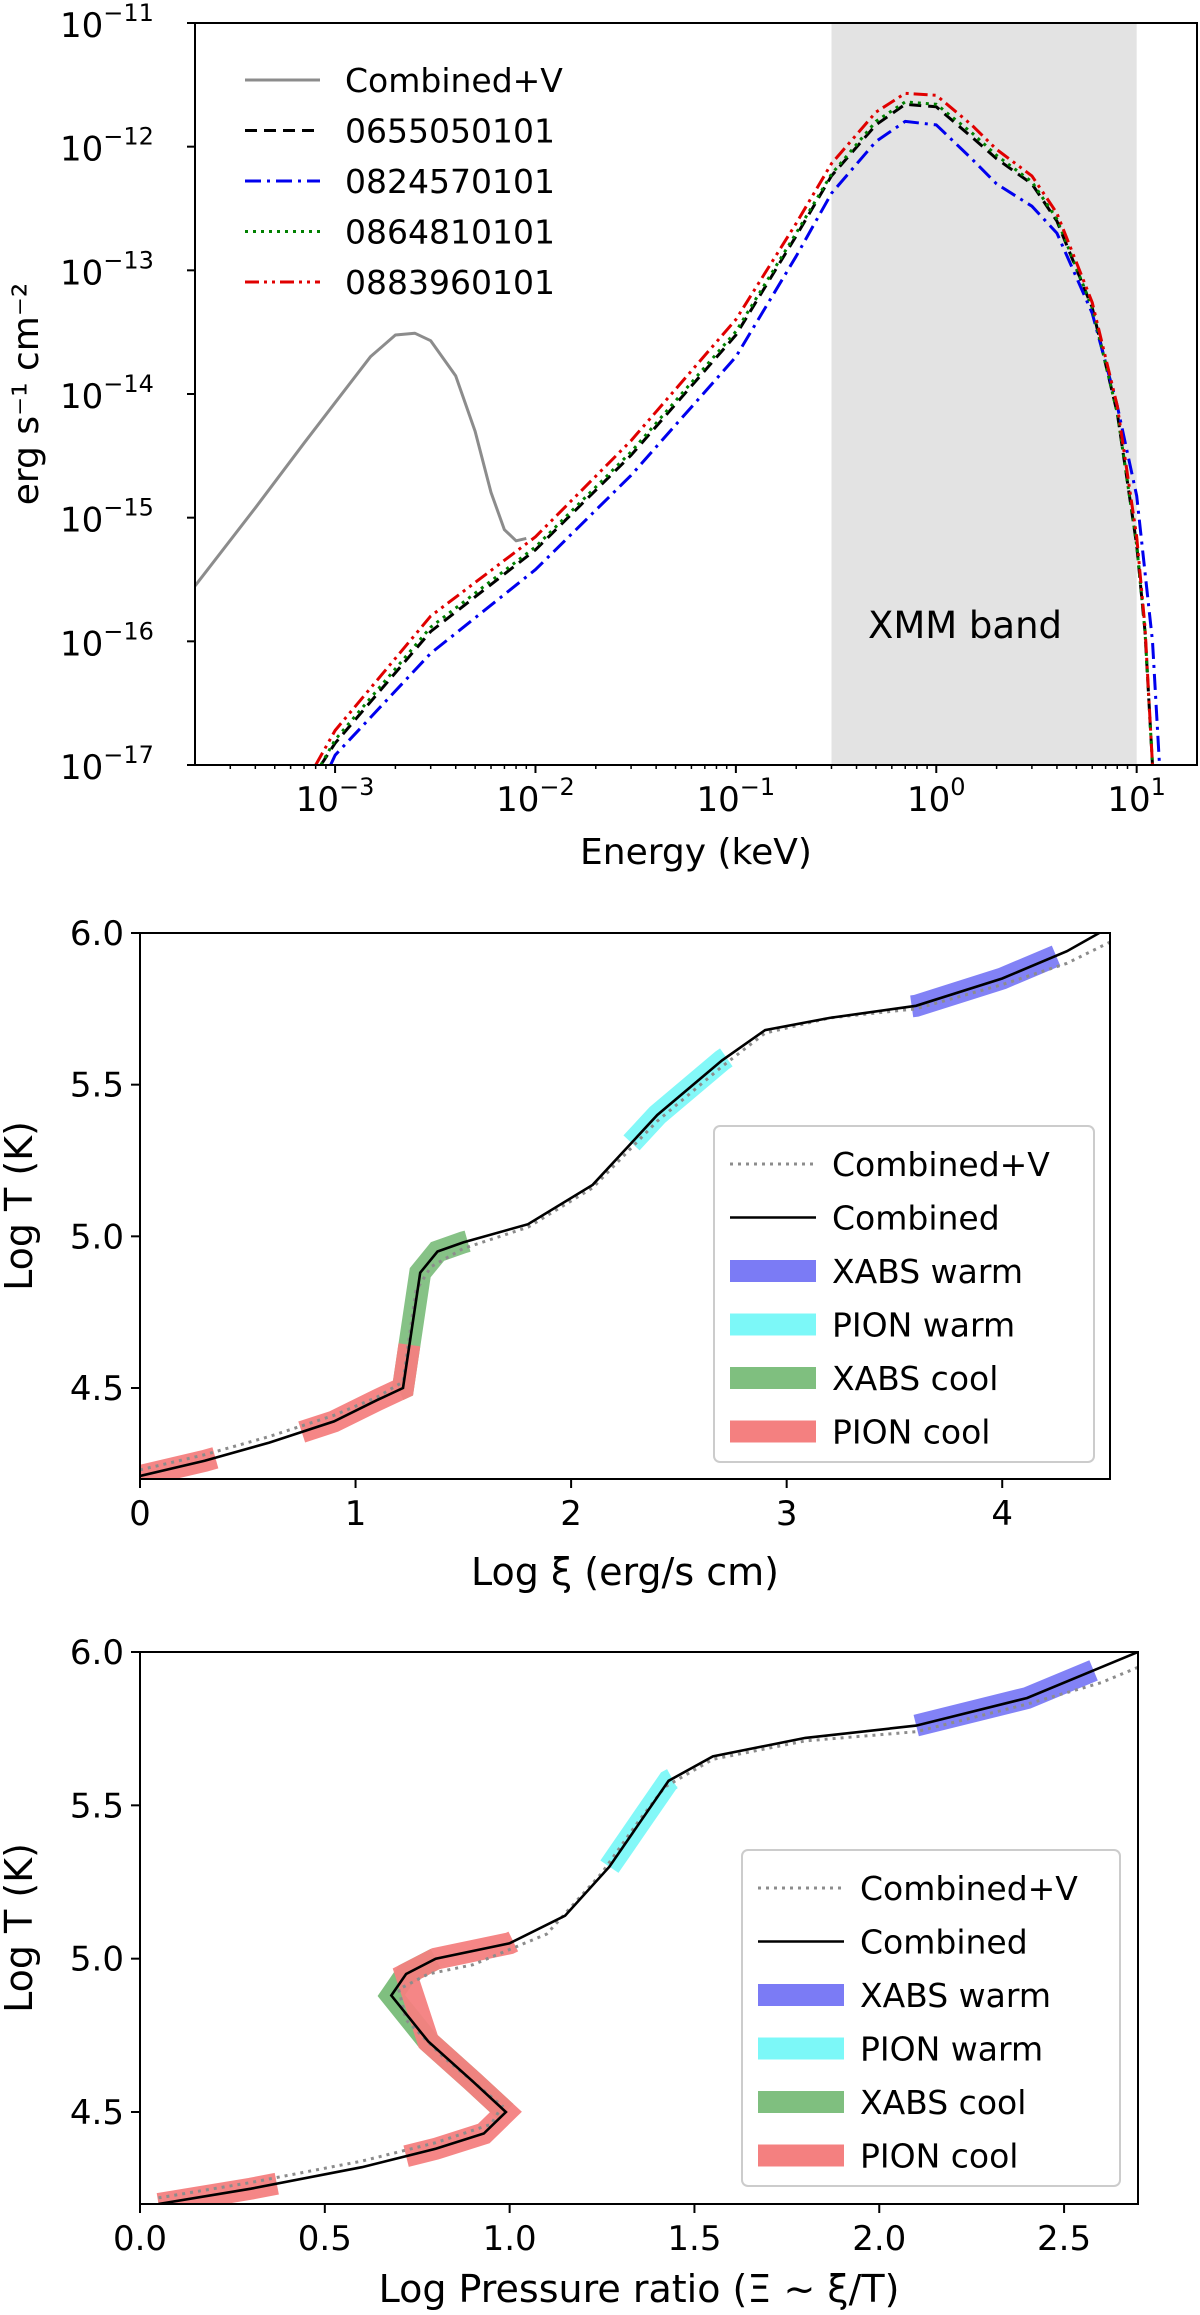  I want to click on y-tick-label: 10−16, so click(107, 640).